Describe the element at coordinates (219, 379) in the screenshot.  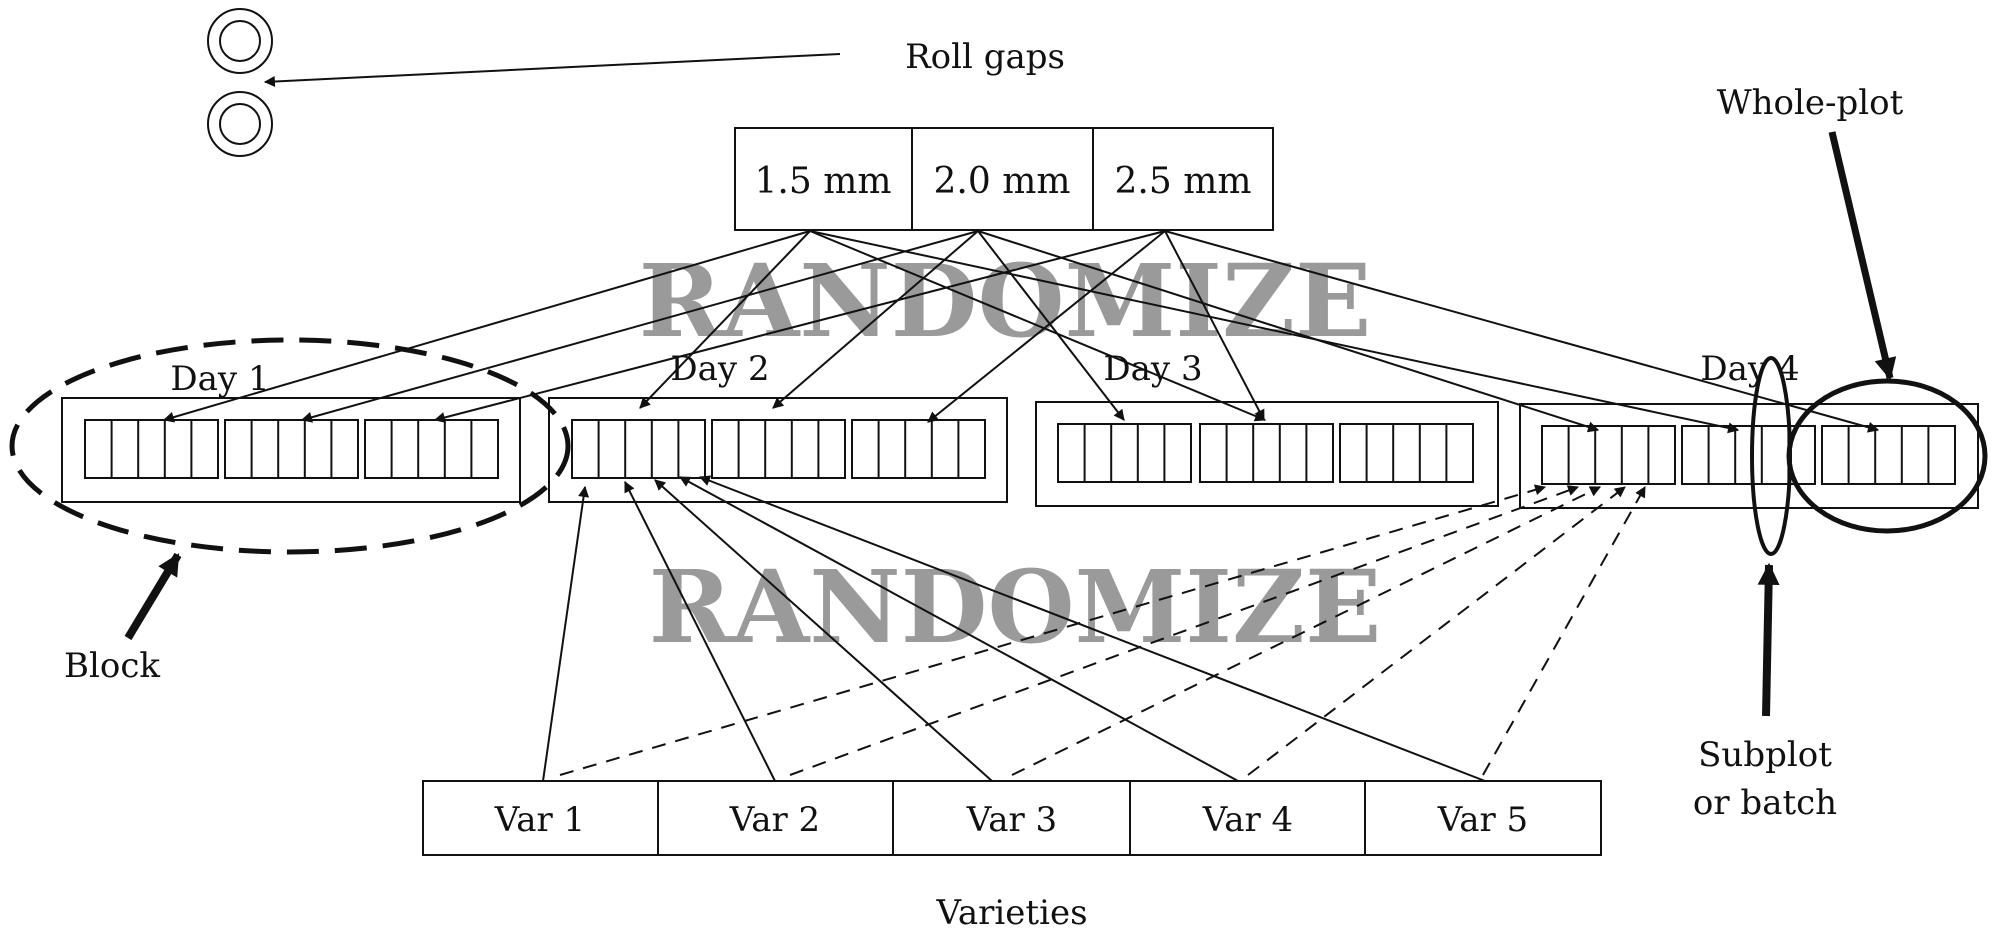
I see `day-label: Day 1` at that location.